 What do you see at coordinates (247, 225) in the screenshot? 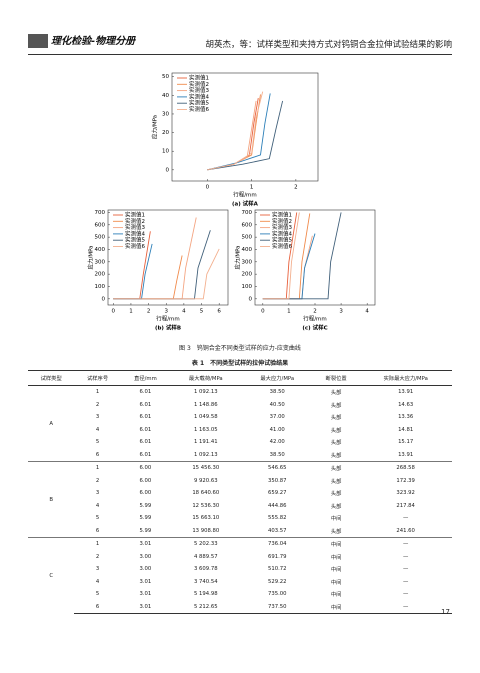
I see `y-tick-label: 600` at bounding box center [247, 225].